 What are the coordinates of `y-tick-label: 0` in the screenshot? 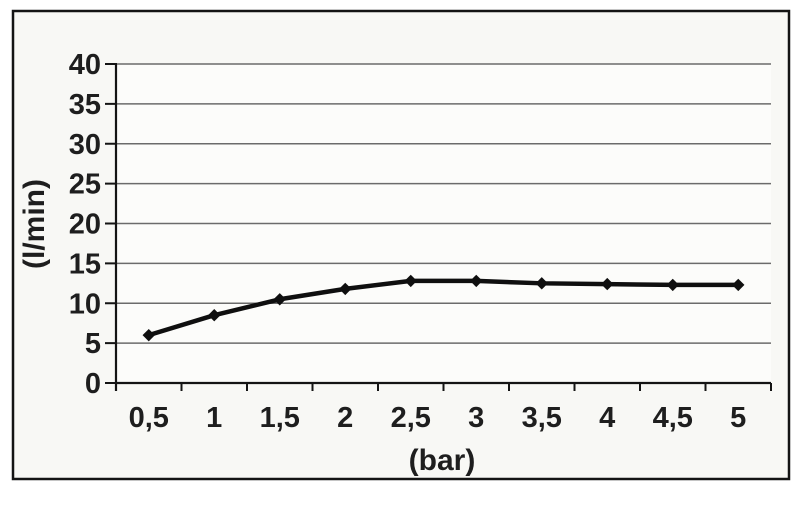 It's located at (93, 384).